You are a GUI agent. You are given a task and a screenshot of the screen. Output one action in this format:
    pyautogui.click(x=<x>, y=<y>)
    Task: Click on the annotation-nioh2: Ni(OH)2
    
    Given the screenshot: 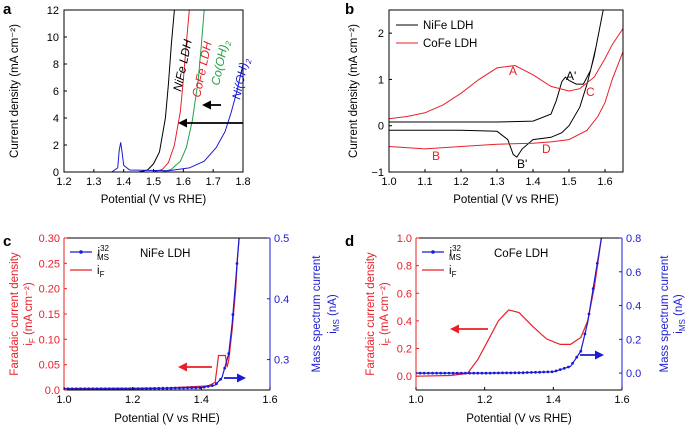 What is the action you would take?
    pyautogui.click(x=241, y=78)
    